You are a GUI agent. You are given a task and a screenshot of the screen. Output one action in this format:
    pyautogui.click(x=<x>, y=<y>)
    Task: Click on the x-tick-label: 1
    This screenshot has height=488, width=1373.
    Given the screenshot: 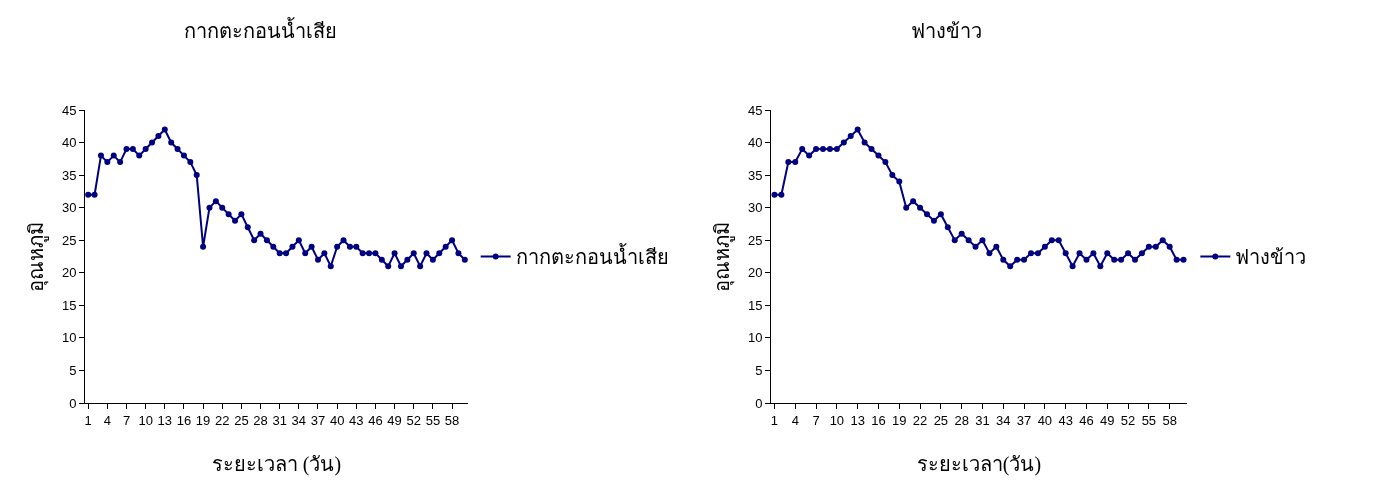 What is the action you would take?
    pyautogui.click(x=88, y=420)
    